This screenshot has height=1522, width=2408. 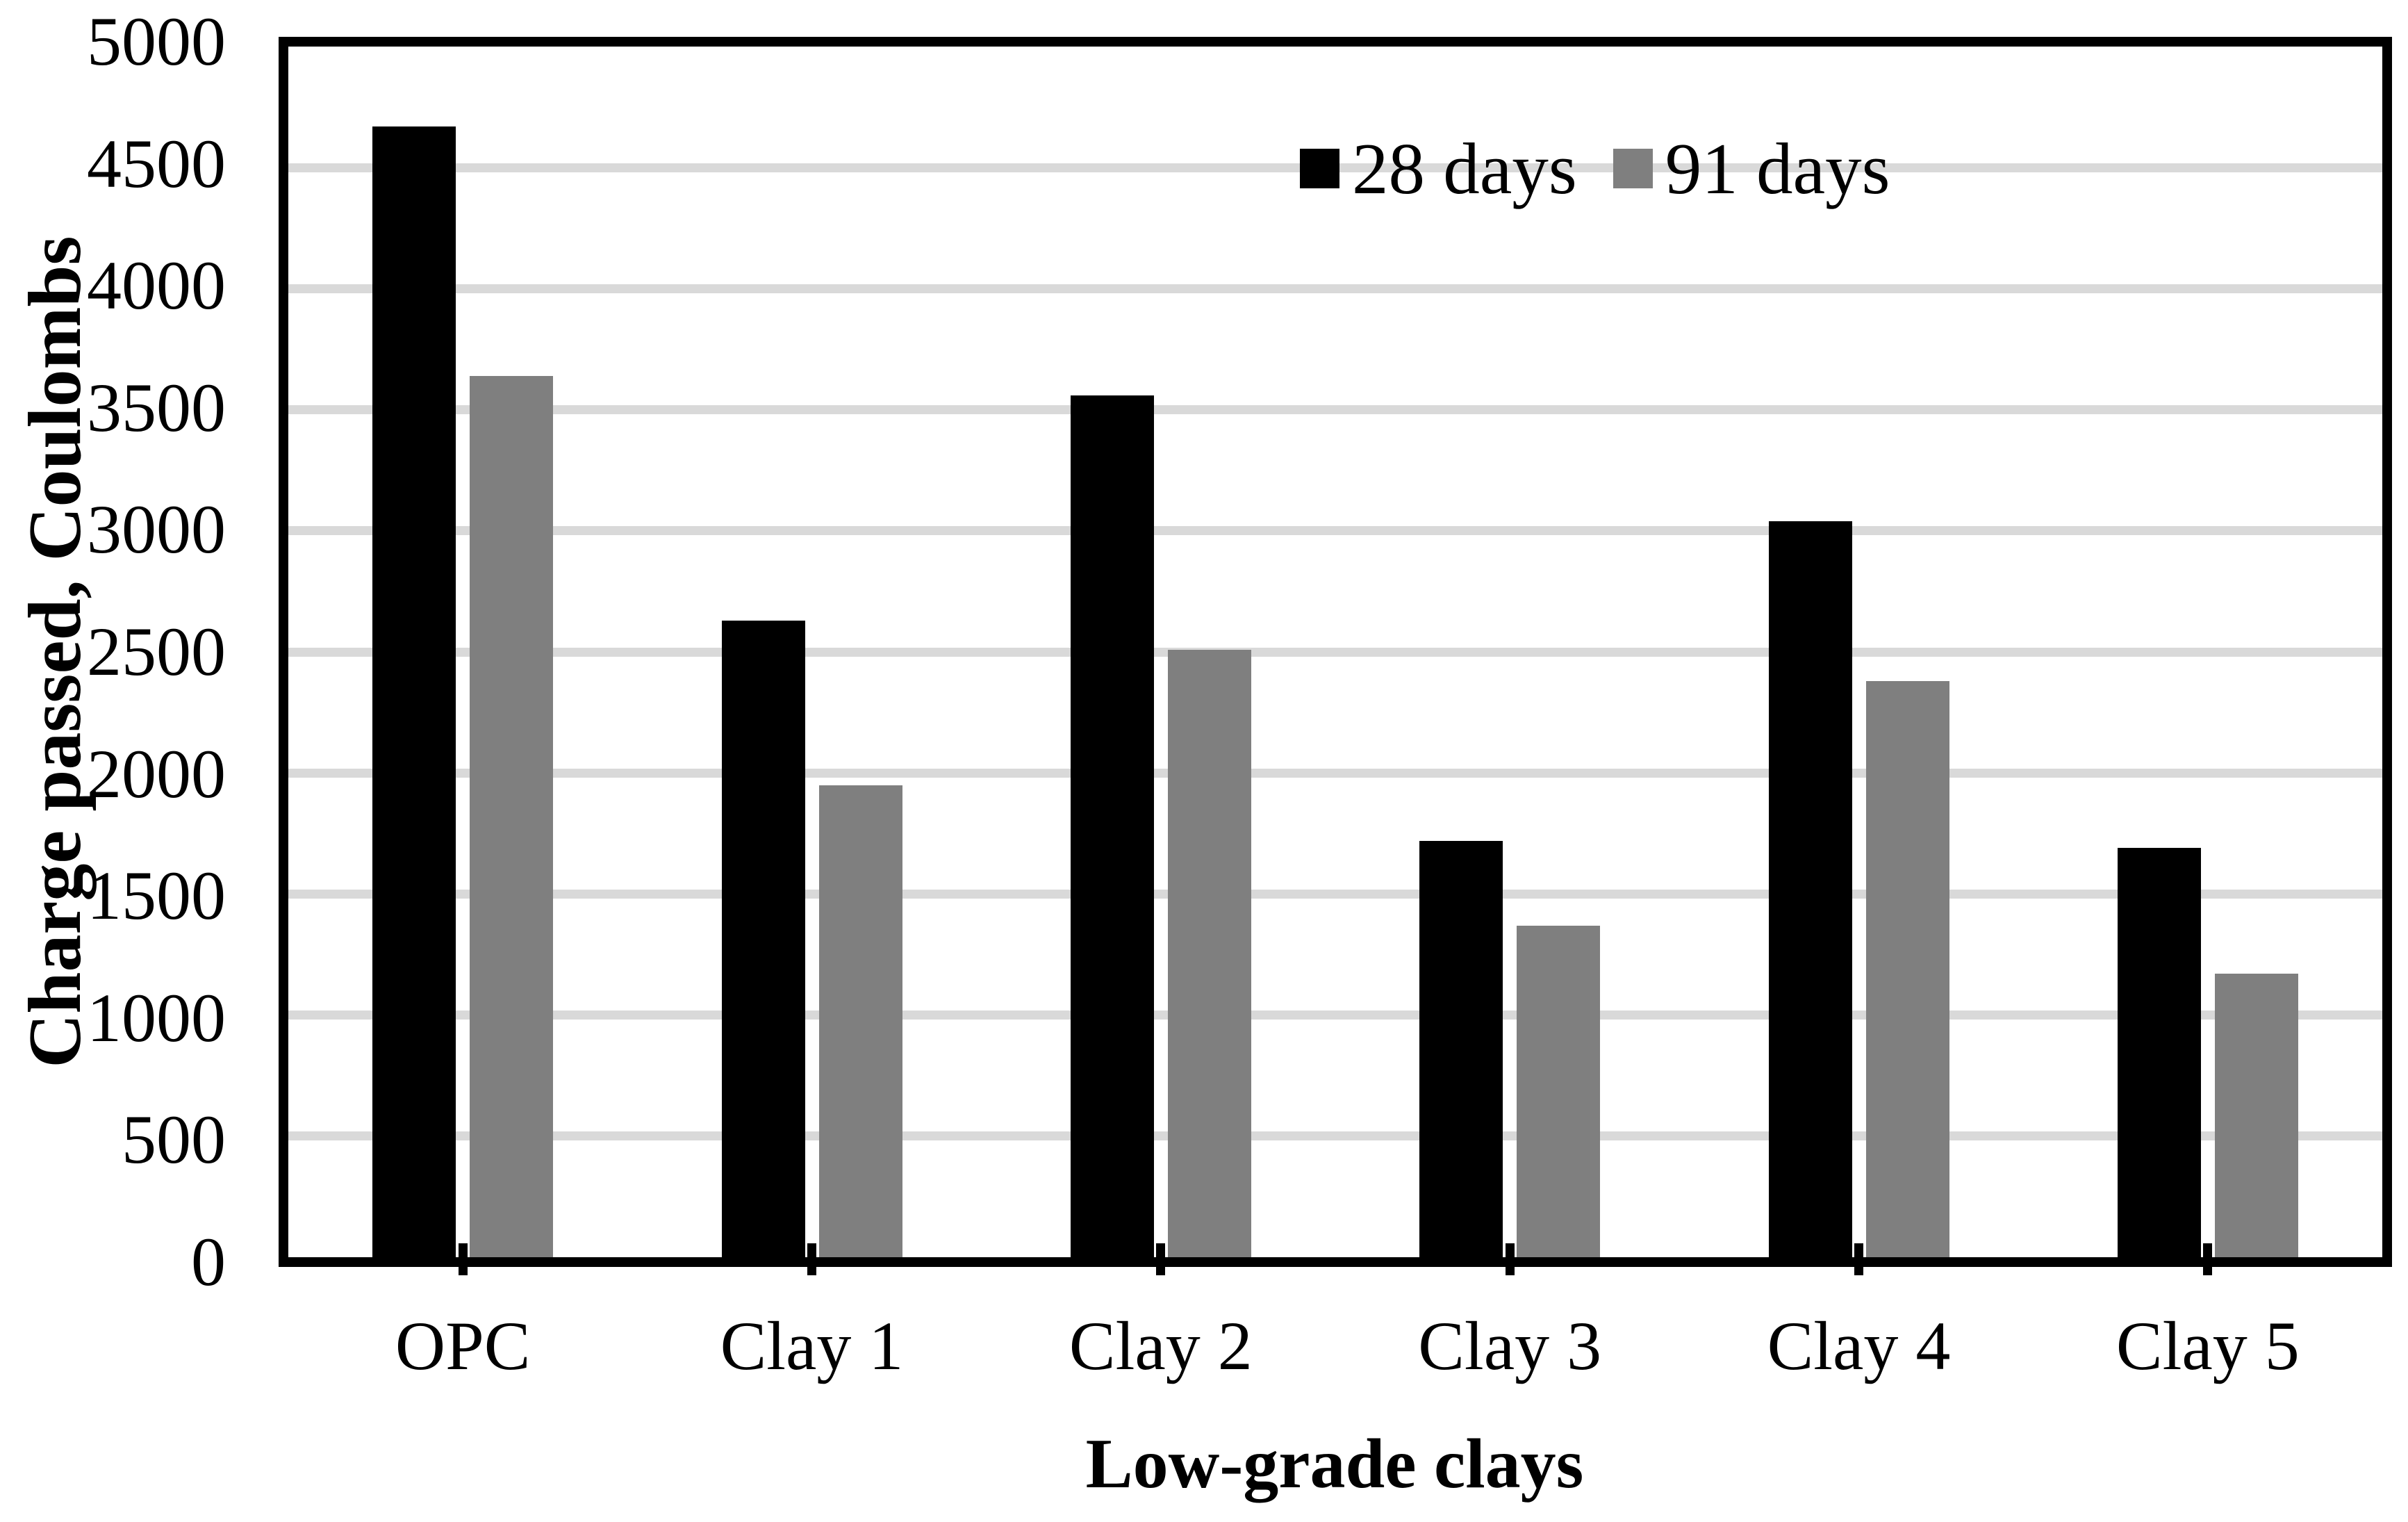 What do you see at coordinates (156, 529) in the screenshot?
I see `y-tick-label-3000: 3000` at bounding box center [156, 529].